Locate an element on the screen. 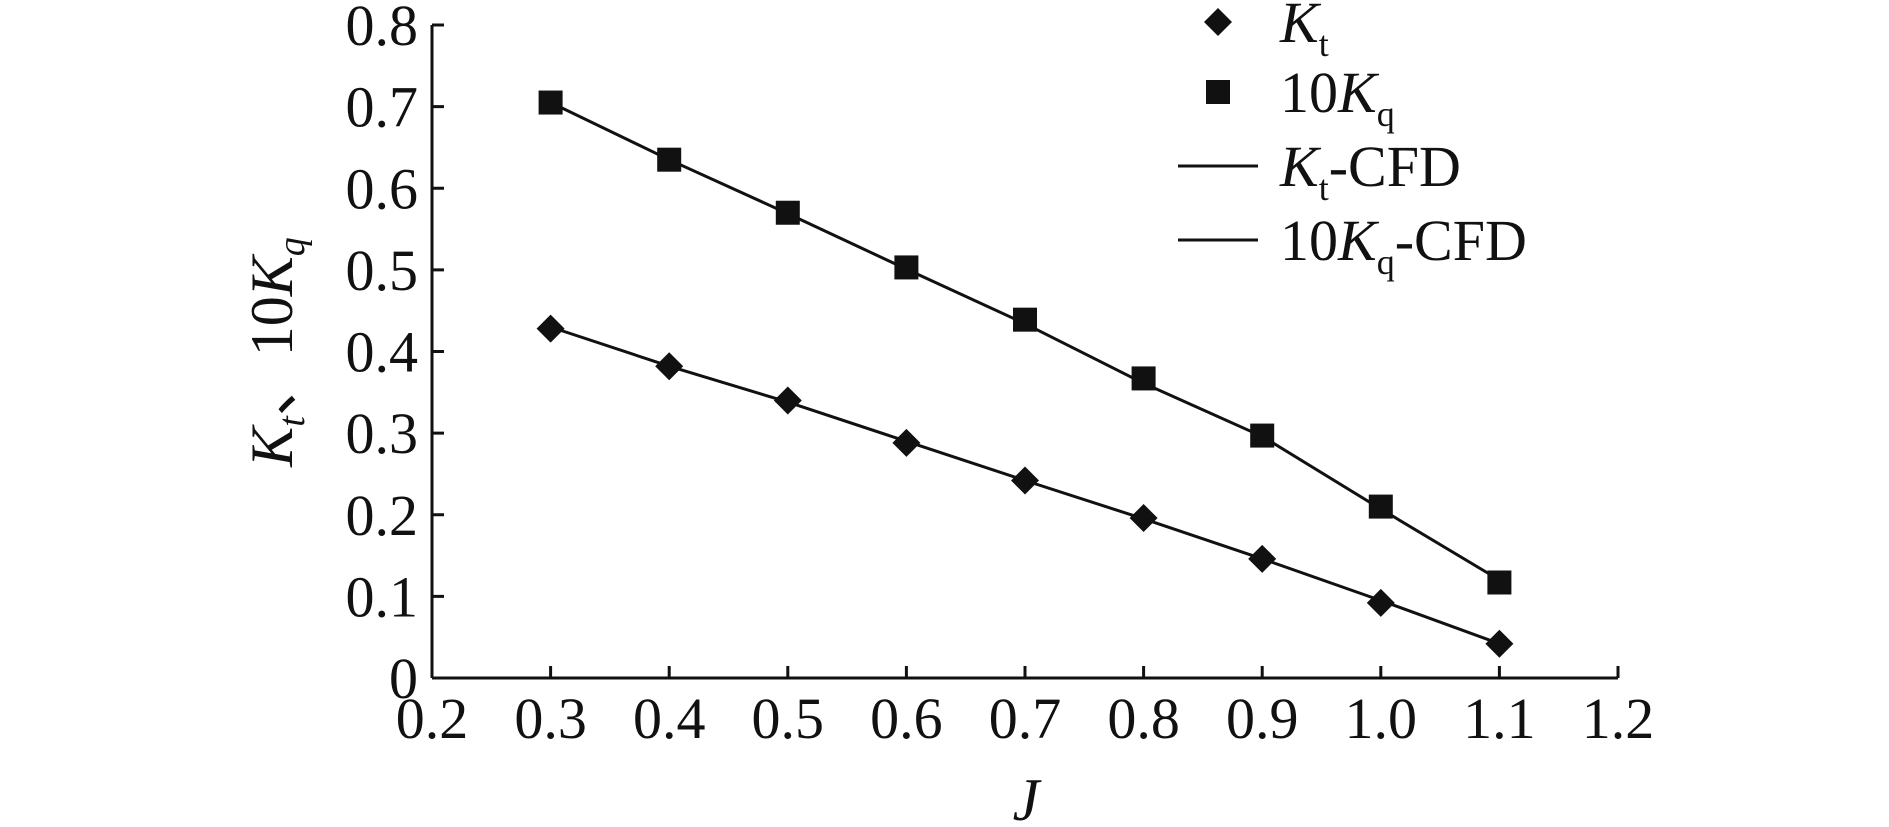 This screenshot has width=1889, height=827. y-tick-label: 0.2 is located at coordinates (382, 515).